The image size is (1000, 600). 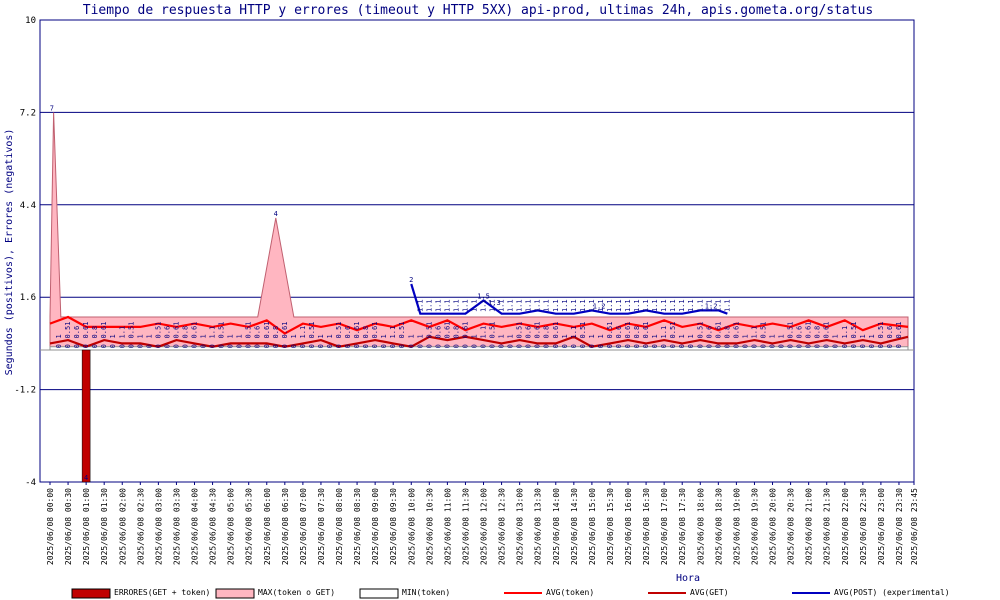 I want to click on x-tick-label: 2025/06/08 10:30, so click(x=429, y=526).